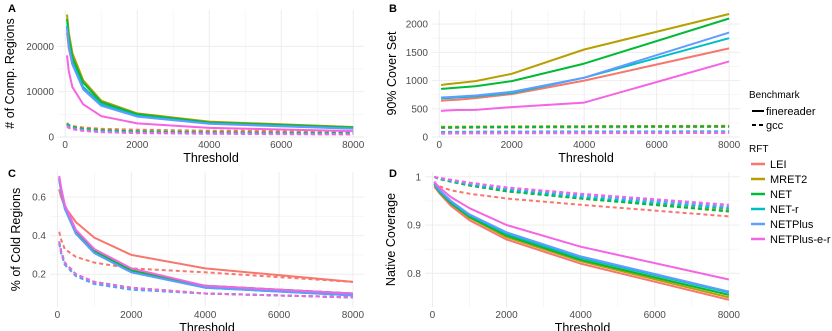 The width and height of the screenshot is (832, 331). What do you see at coordinates (39, 275) in the screenshot?
I see `y-tick-label: 0.2` at bounding box center [39, 275].